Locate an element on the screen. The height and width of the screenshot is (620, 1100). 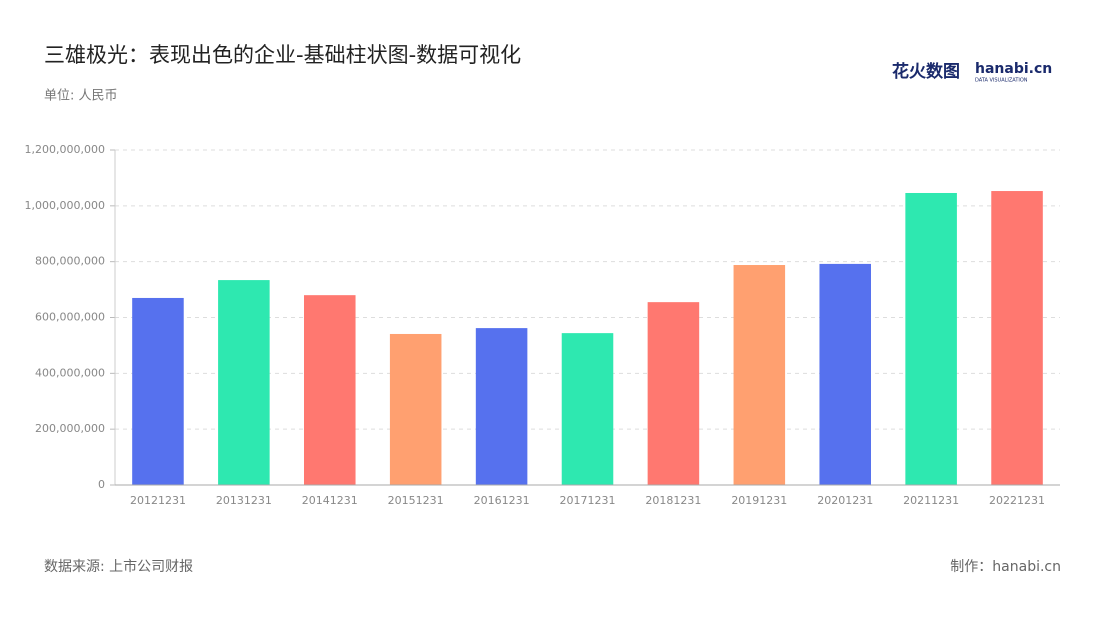
y-tick-label: 1,200,000,000 is located at coordinates (65, 149).